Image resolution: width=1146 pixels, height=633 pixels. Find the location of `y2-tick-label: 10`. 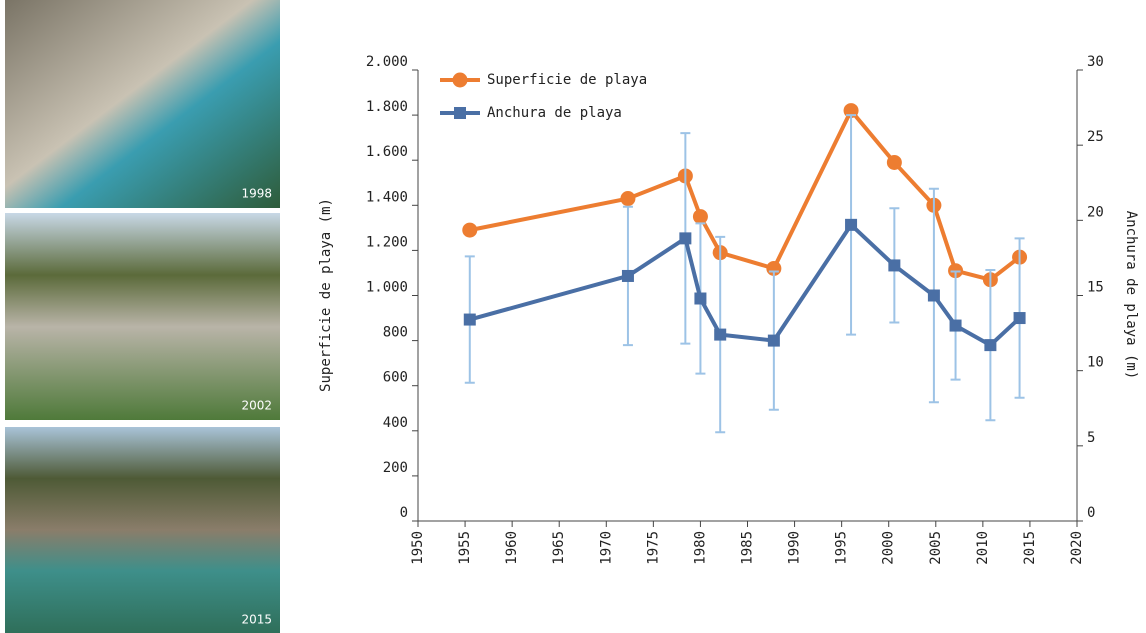

y2-tick-label: 10 is located at coordinates (1095, 363).